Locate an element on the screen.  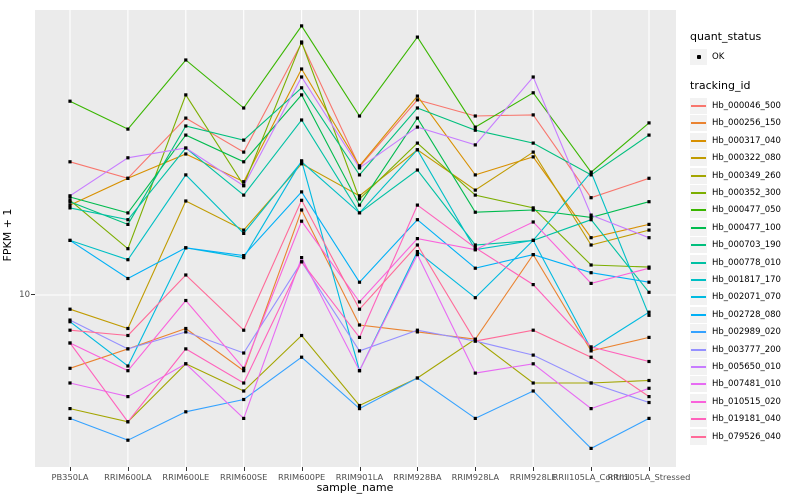
legend-item: Hb_010515_020 is located at coordinates (744, 401).